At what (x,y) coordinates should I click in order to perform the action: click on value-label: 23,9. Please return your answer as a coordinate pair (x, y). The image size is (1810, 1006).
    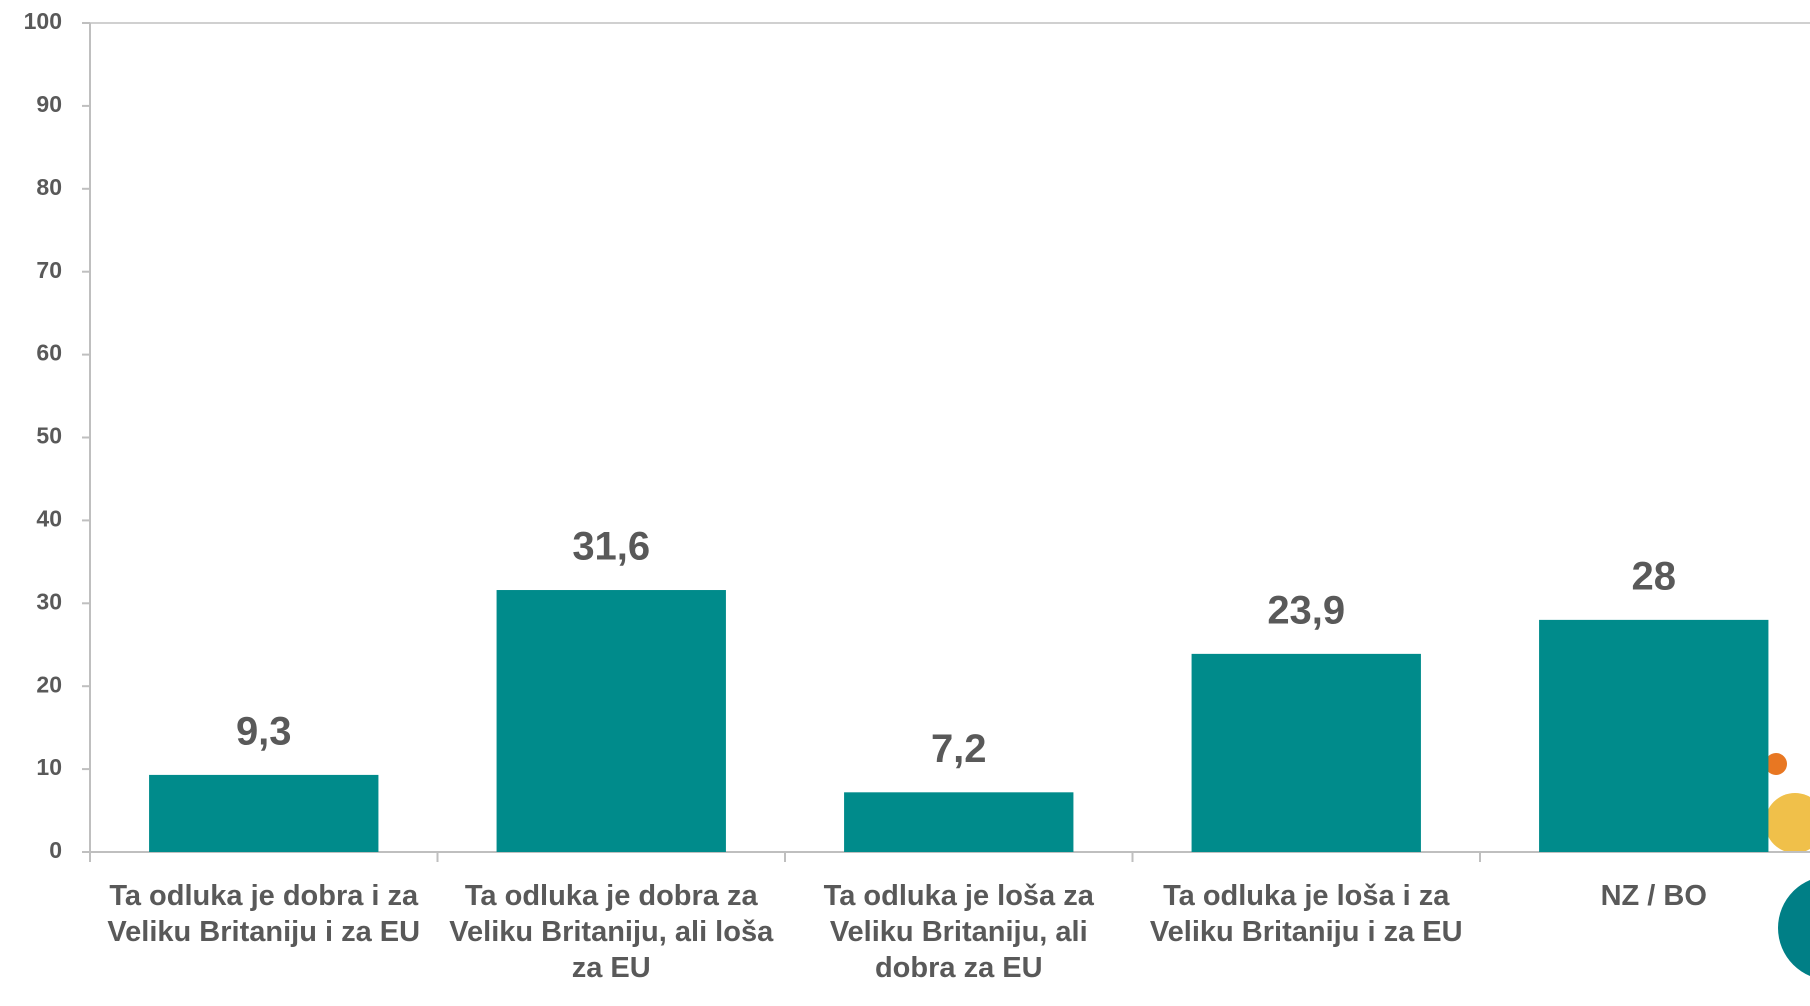
    Looking at the image, I should click on (1306, 610).